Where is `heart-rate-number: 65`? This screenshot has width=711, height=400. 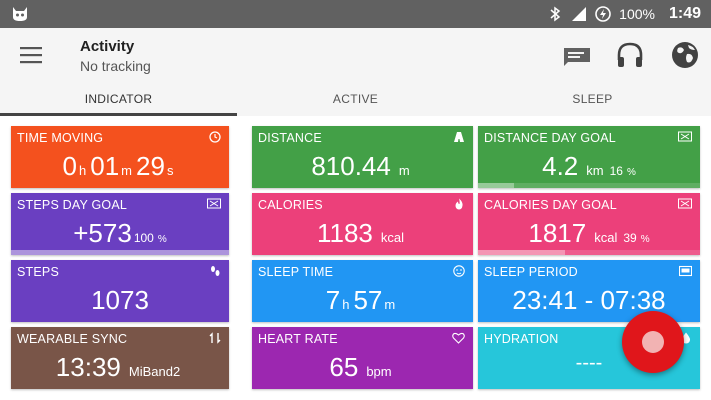
heart-rate-number: 65 is located at coordinates (344, 367).